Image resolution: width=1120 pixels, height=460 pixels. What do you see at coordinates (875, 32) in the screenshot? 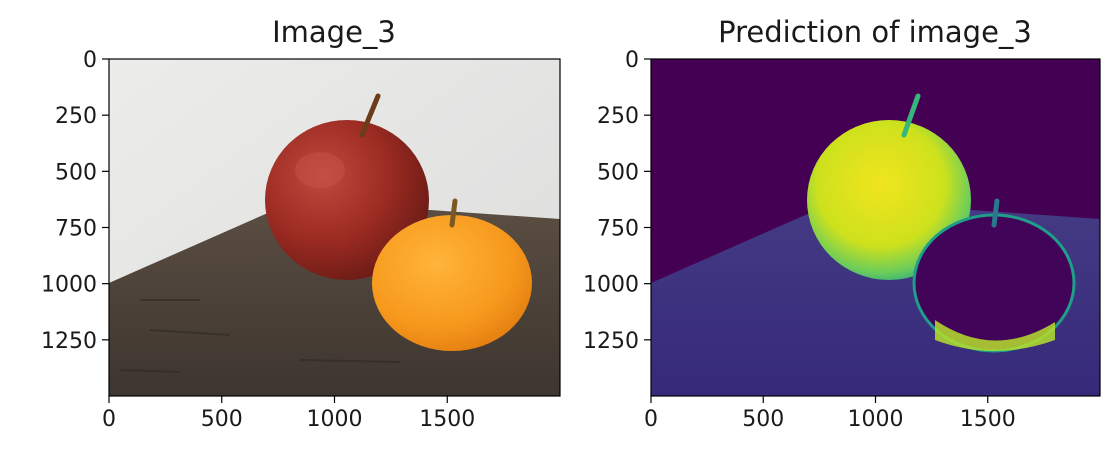
I see `panel-title: Prediction of image_3` at bounding box center [875, 32].